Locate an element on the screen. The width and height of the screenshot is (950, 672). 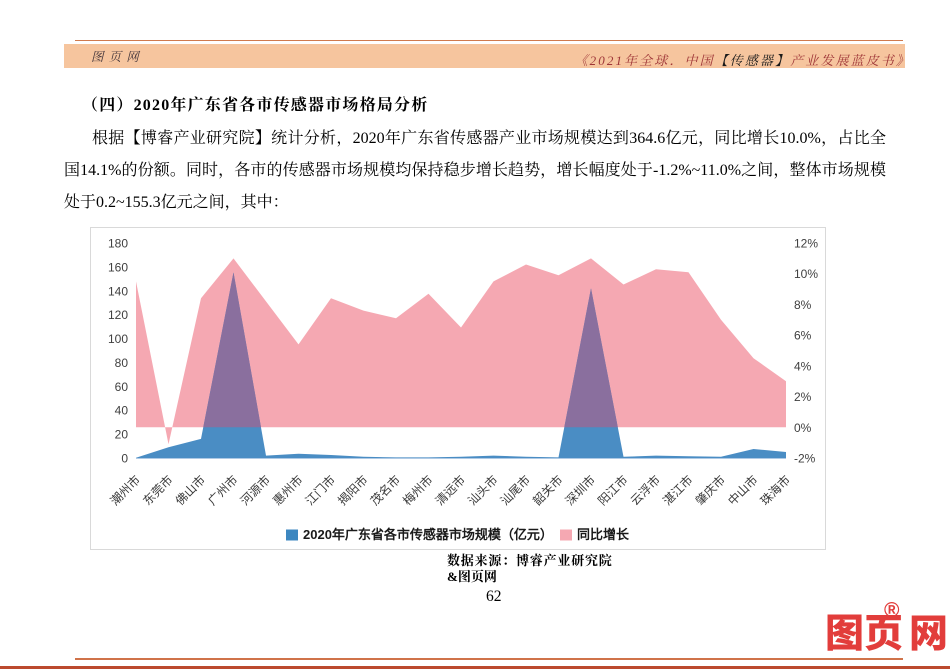
svg-text: 2020年广东省各市传感器市场规模（亿元） is located at coordinates (428, 534).